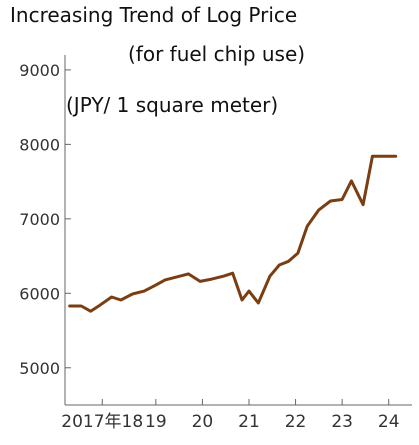  What do you see at coordinates (249, 422) in the screenshot?
I see `x-tick-label: 21` at bounding box center [249, 422].